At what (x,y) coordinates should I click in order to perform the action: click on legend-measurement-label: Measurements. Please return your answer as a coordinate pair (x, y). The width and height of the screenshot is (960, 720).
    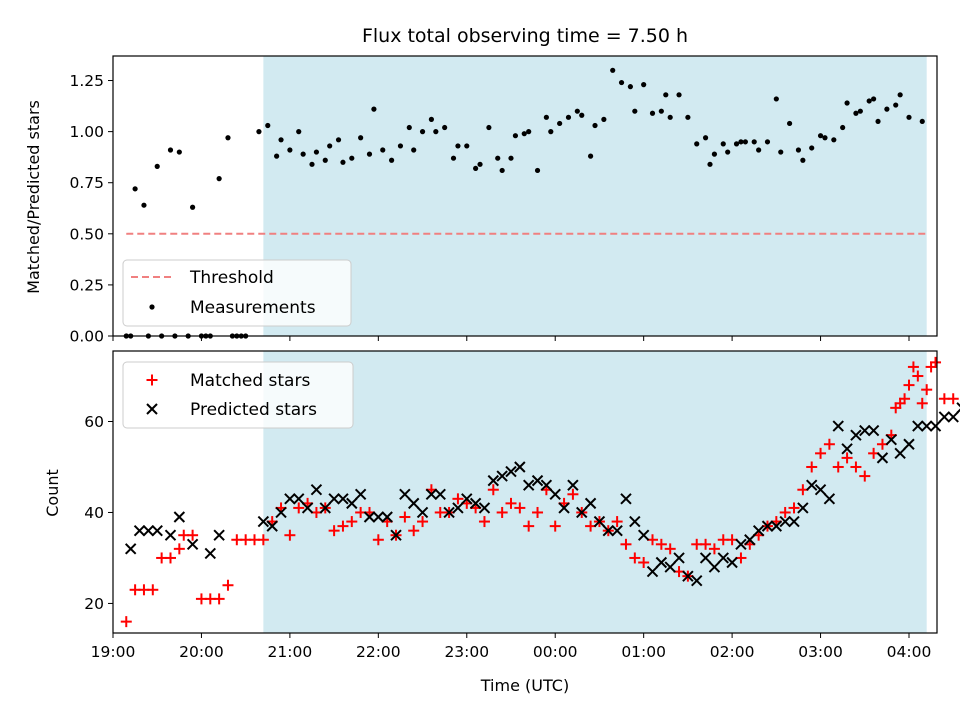
    Looking at the image, I should click on (253, 308).